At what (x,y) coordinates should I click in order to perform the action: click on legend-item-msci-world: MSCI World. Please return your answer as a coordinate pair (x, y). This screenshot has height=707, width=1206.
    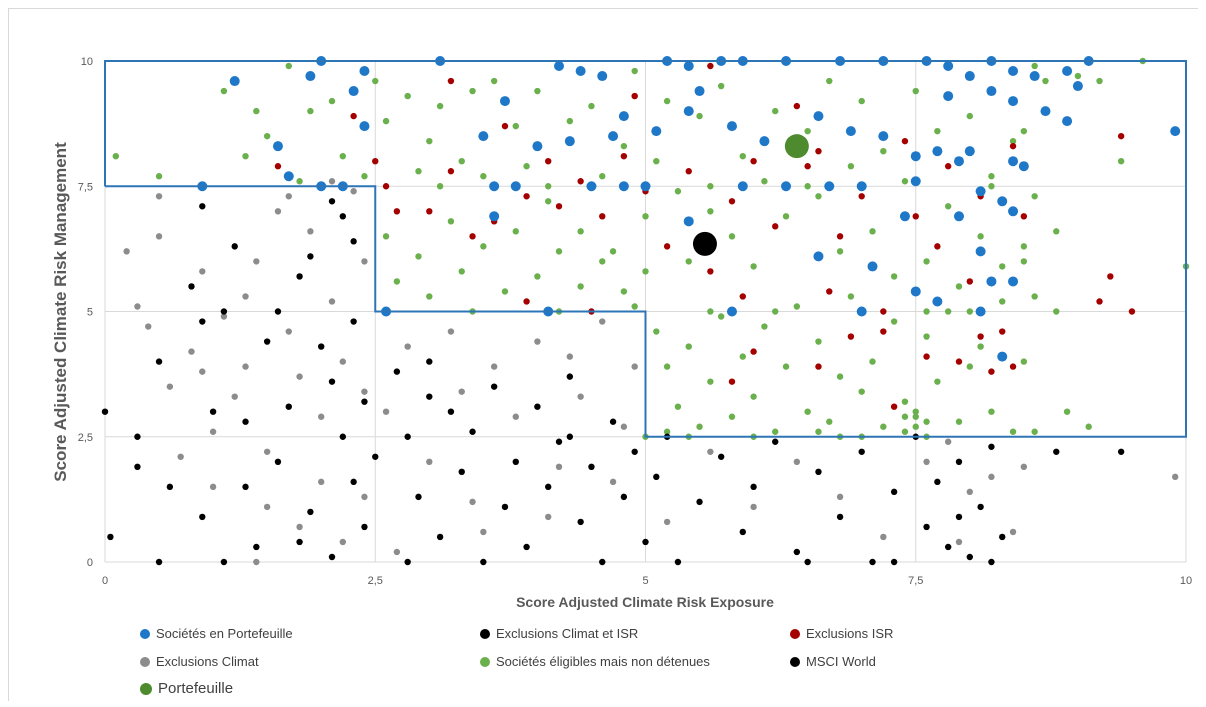
    Looking at the image, I should click on (833, 661).